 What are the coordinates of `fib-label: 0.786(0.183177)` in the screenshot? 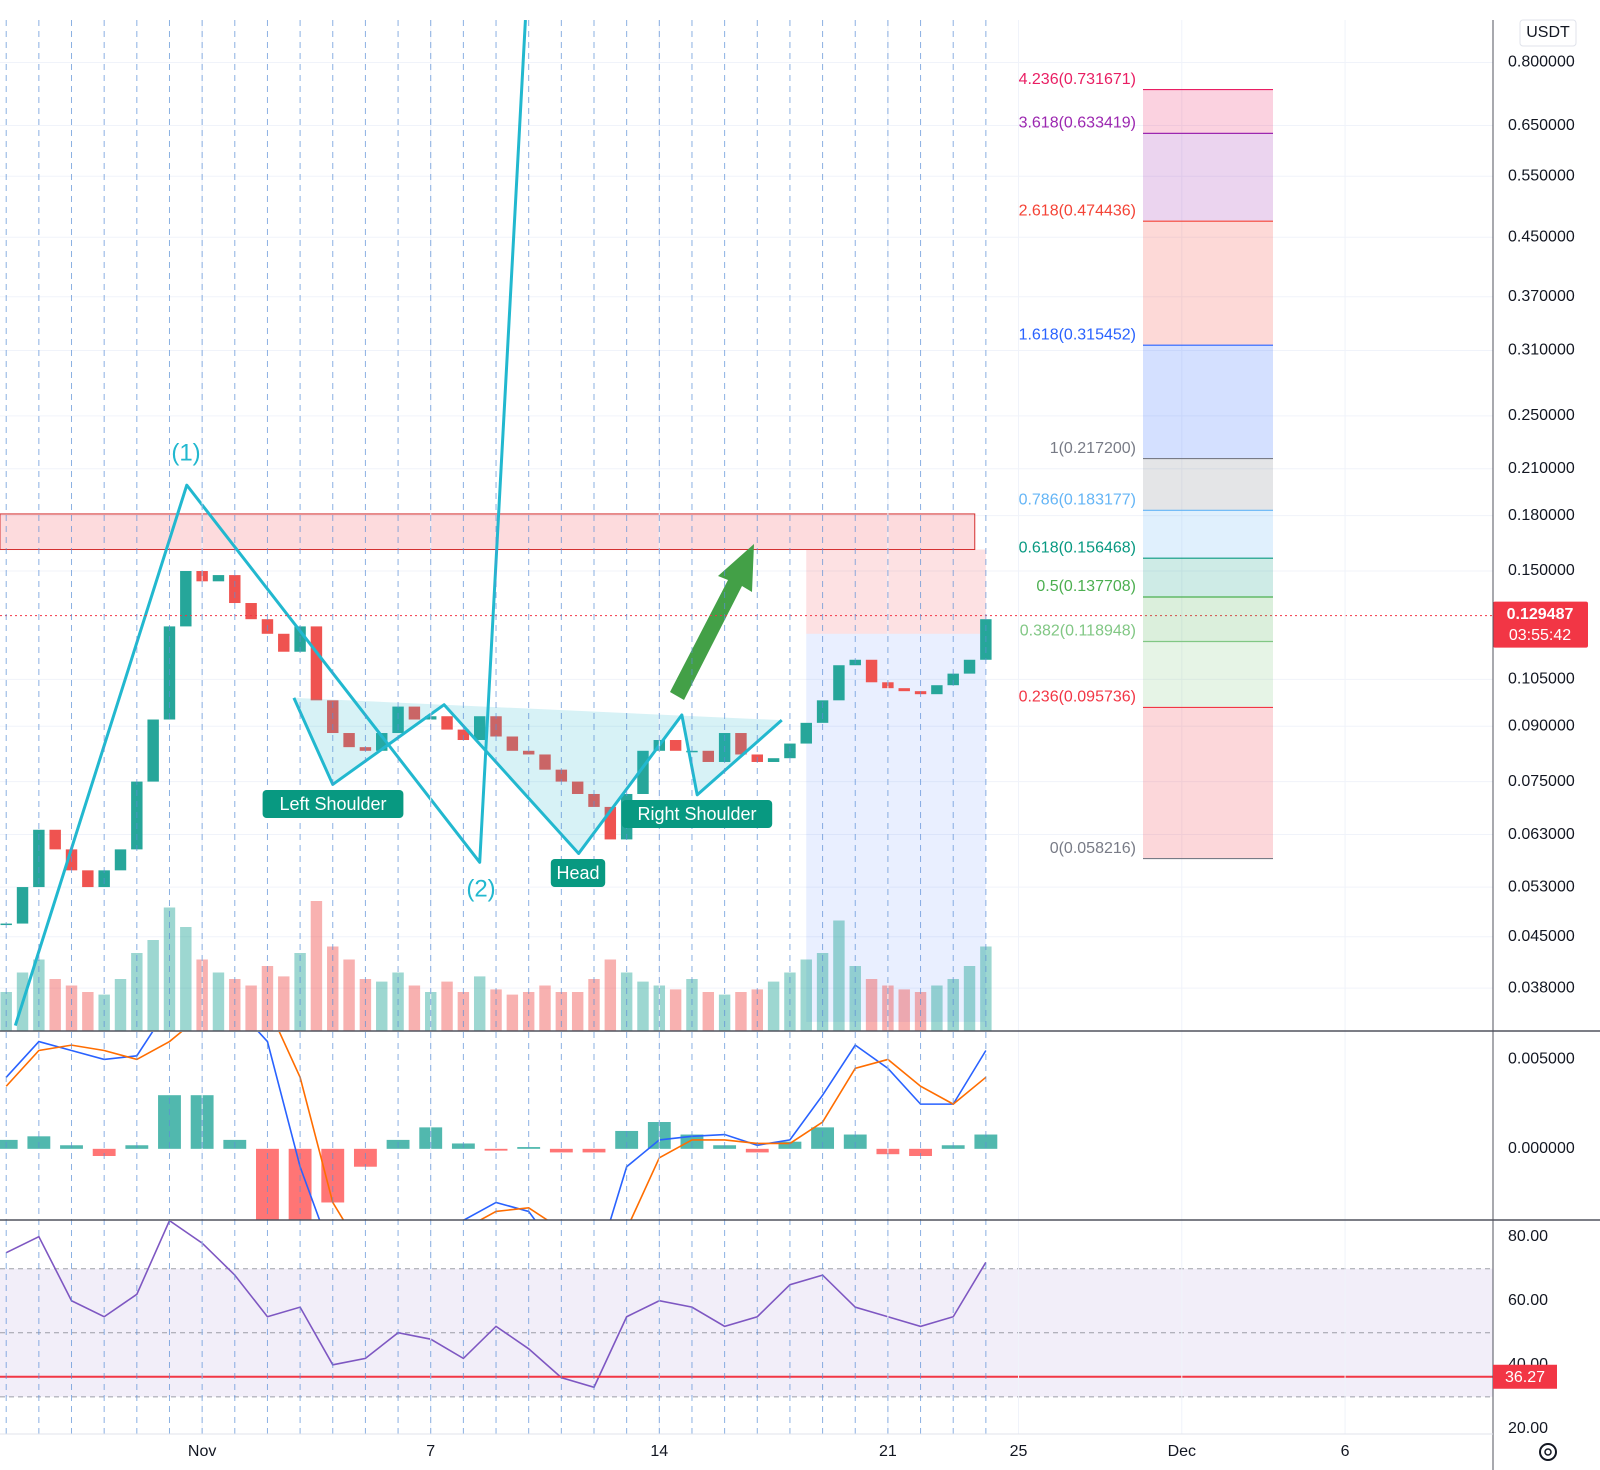 It's located at (1077, 500).